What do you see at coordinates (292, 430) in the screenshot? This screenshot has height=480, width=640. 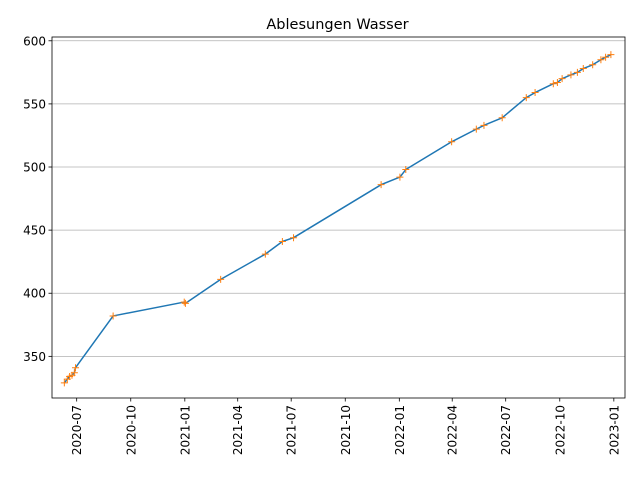 I see `x-tick-label: 2021-07` at bounding box center [292, 430].